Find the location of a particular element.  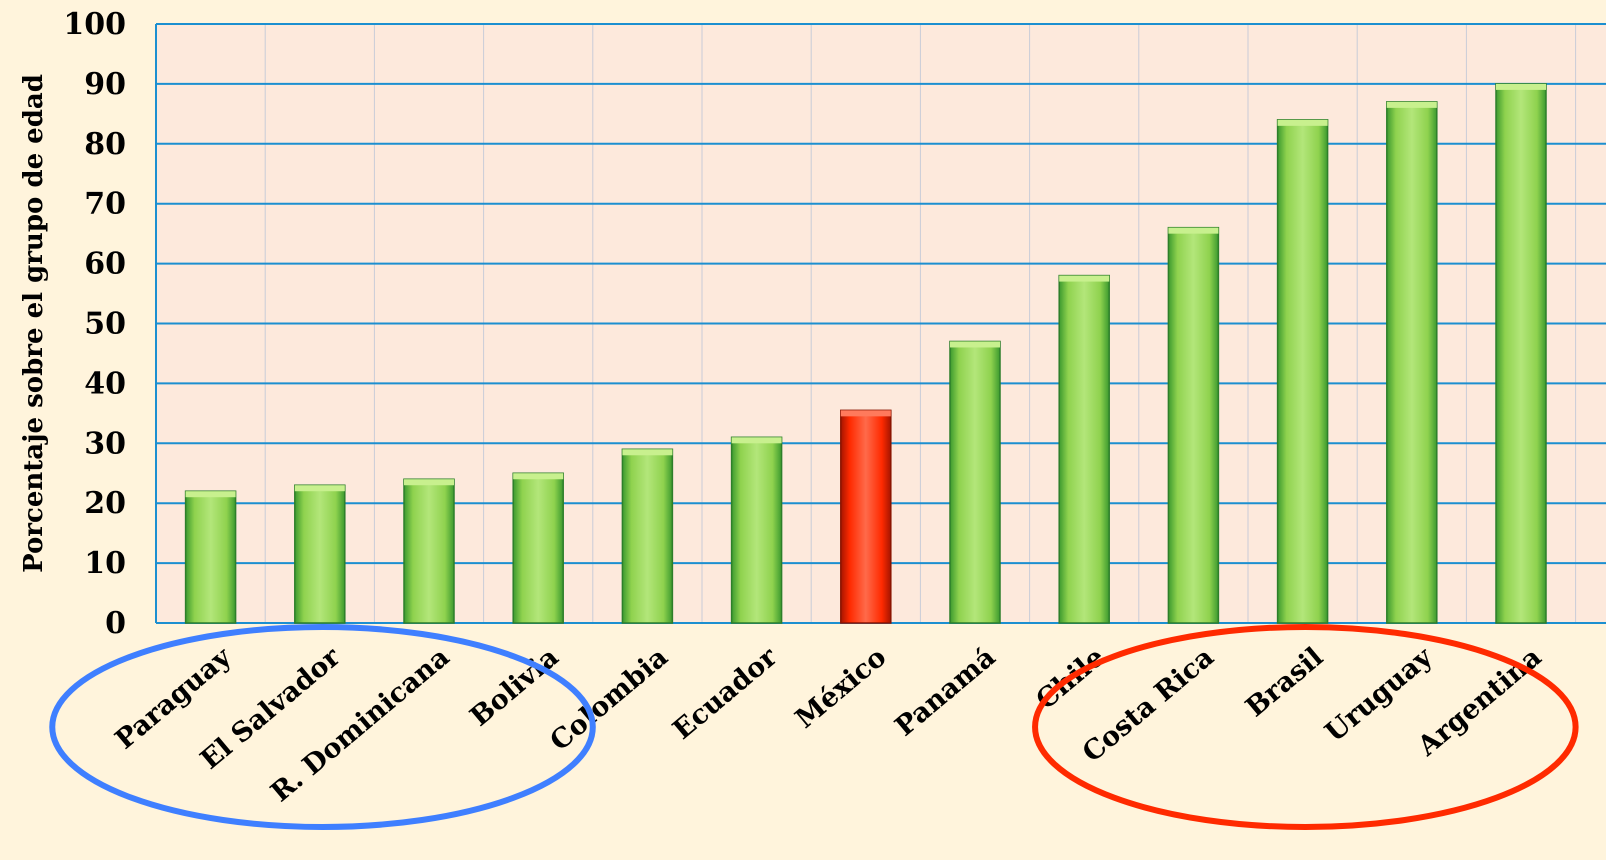

y-tick-label: 10 is located at coordinates (105, 563).